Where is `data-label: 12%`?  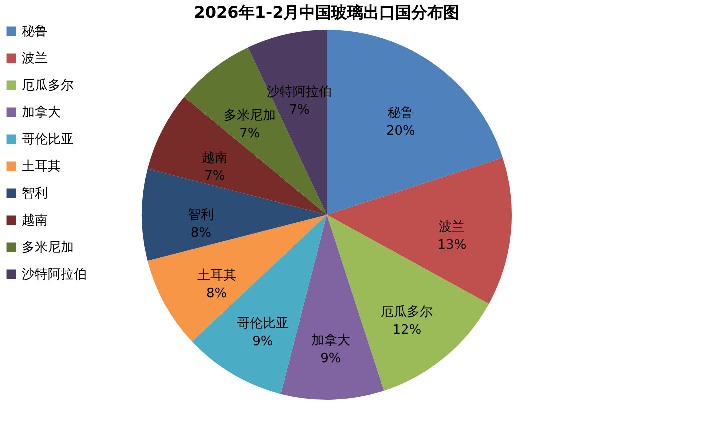 data-label: 12% is located at coordinates (407, 330).